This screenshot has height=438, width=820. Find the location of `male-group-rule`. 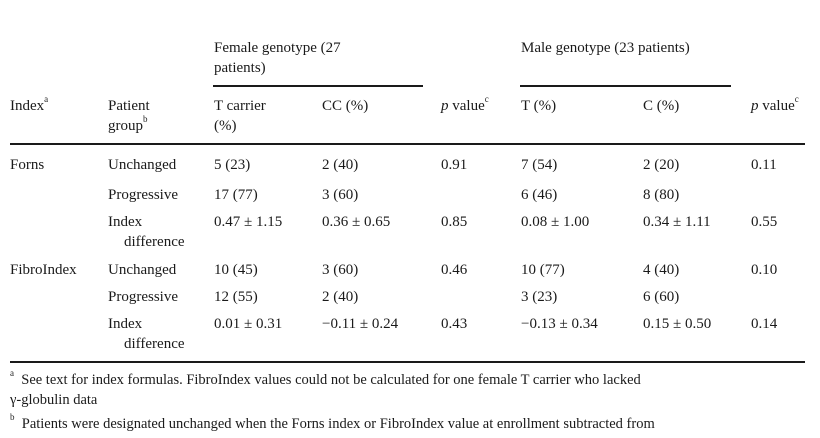

male-group-rule is located at coordinates (625, 86).